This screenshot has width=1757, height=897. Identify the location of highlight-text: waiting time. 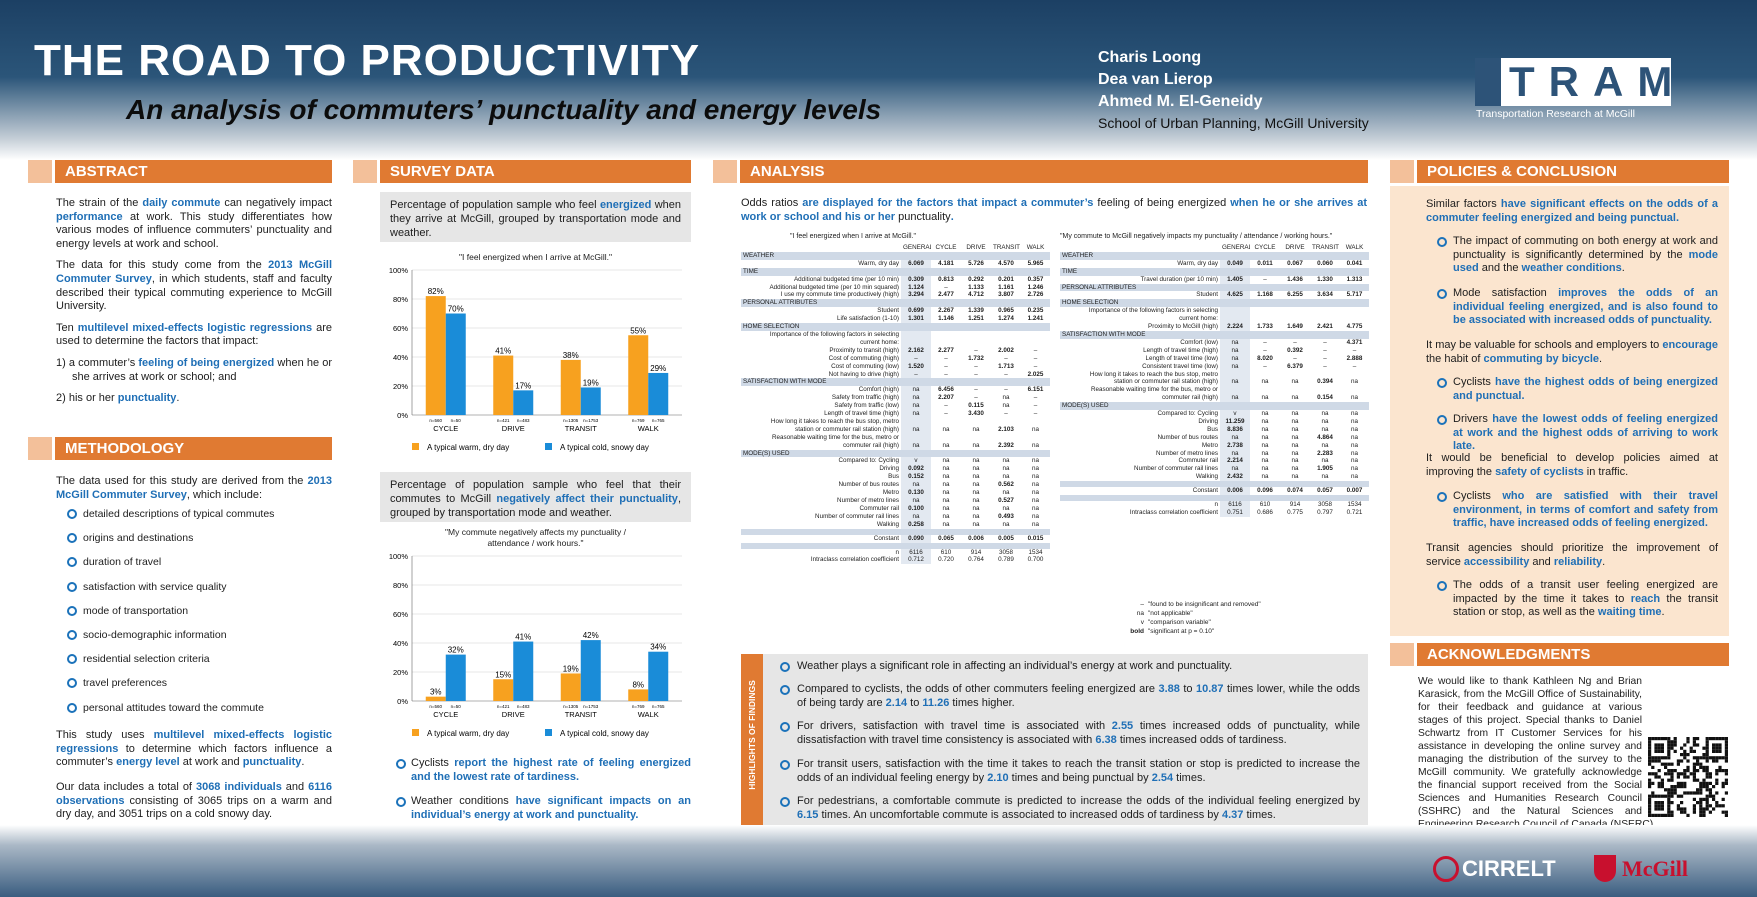
(1629, 612).